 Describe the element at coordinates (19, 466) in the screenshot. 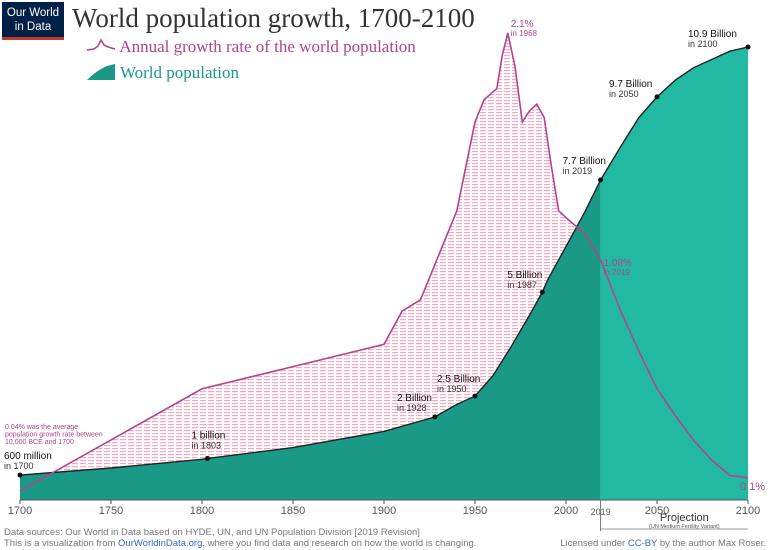

I see `population-sublabel-pop1700: in 1700` at that location.